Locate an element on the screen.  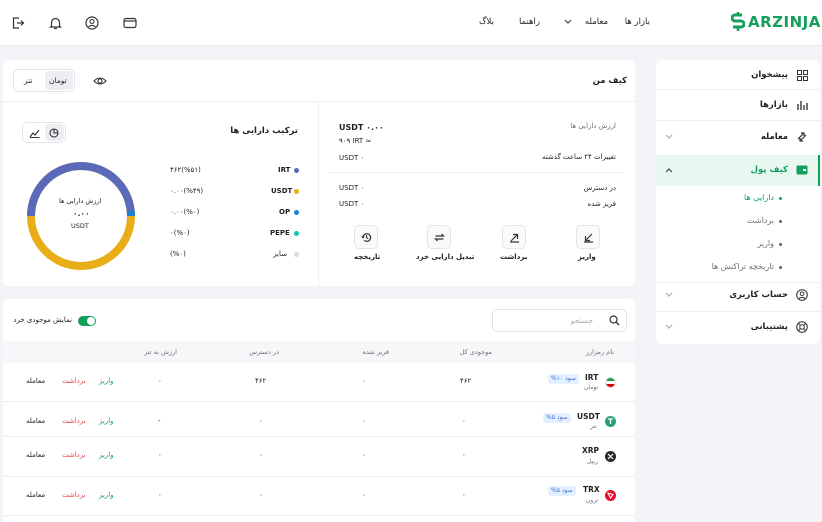
nav-blog: بلاگ is located at coordinates (486, 22).